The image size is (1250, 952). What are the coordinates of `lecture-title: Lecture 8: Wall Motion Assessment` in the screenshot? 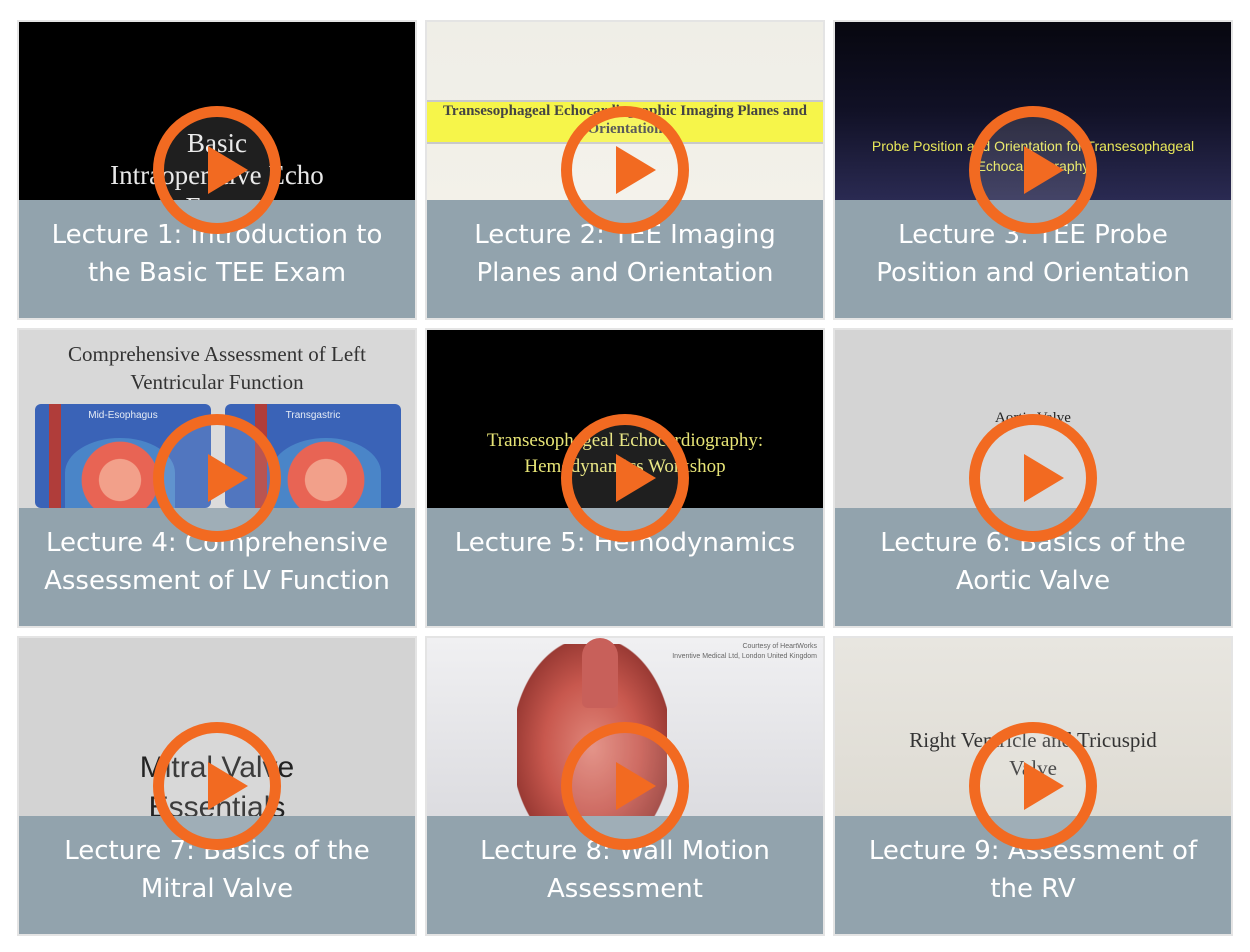 It's located at (625, 875).